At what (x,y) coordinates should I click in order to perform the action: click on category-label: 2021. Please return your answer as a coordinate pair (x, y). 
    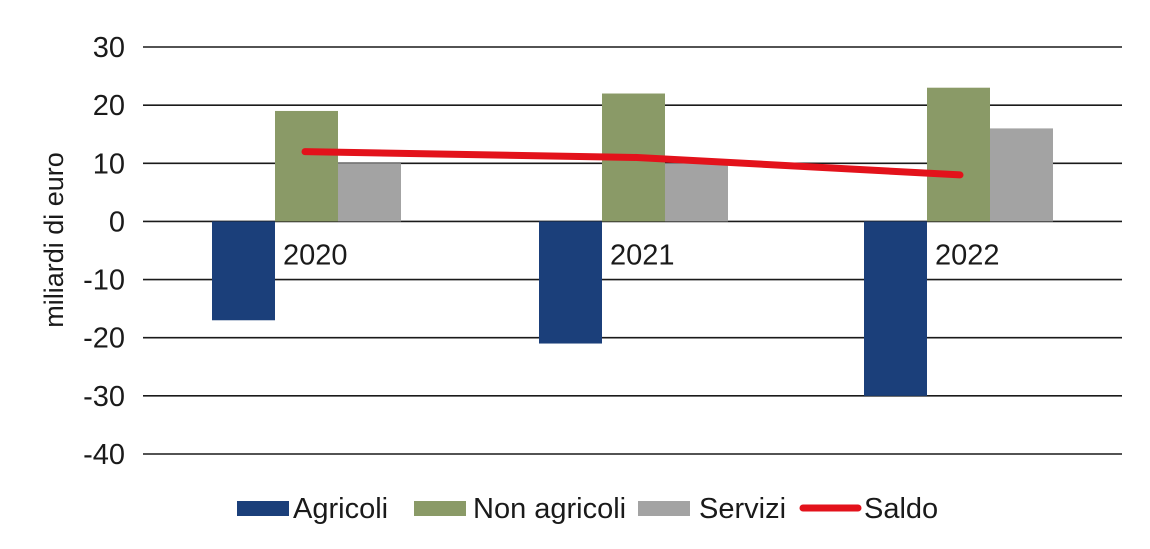
    Looking at the image, I should click on (642, 255).